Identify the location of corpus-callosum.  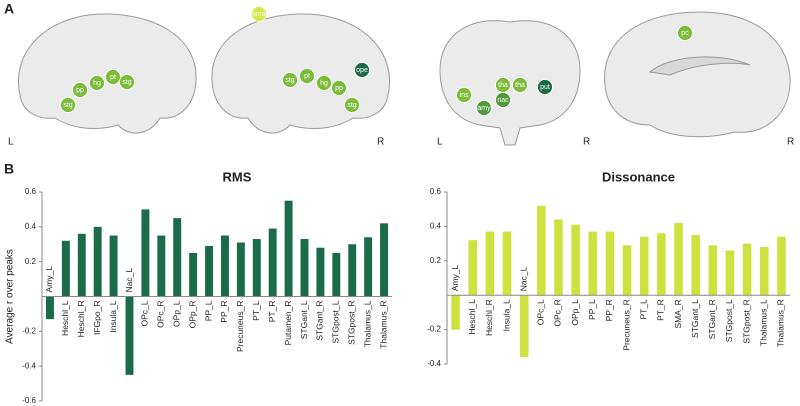
(699, 66).